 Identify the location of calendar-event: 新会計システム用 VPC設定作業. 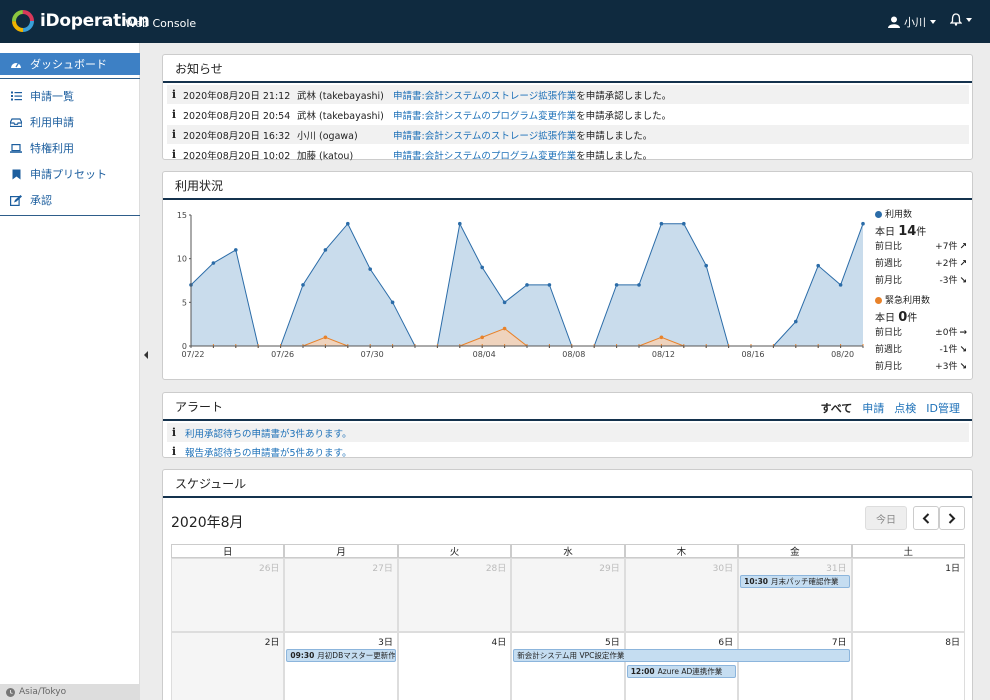
(681, 655).